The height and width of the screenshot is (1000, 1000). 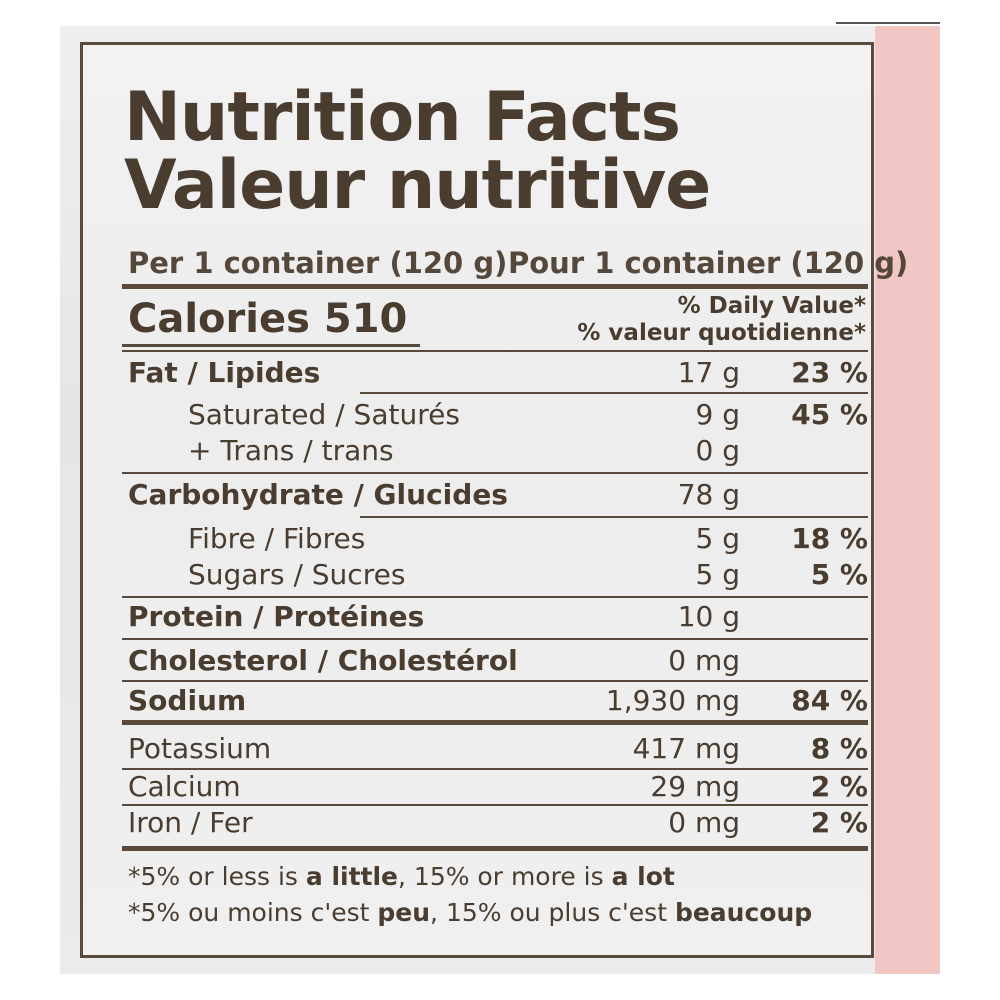 I want to click on calories-divider, so click(x=495, y=351).